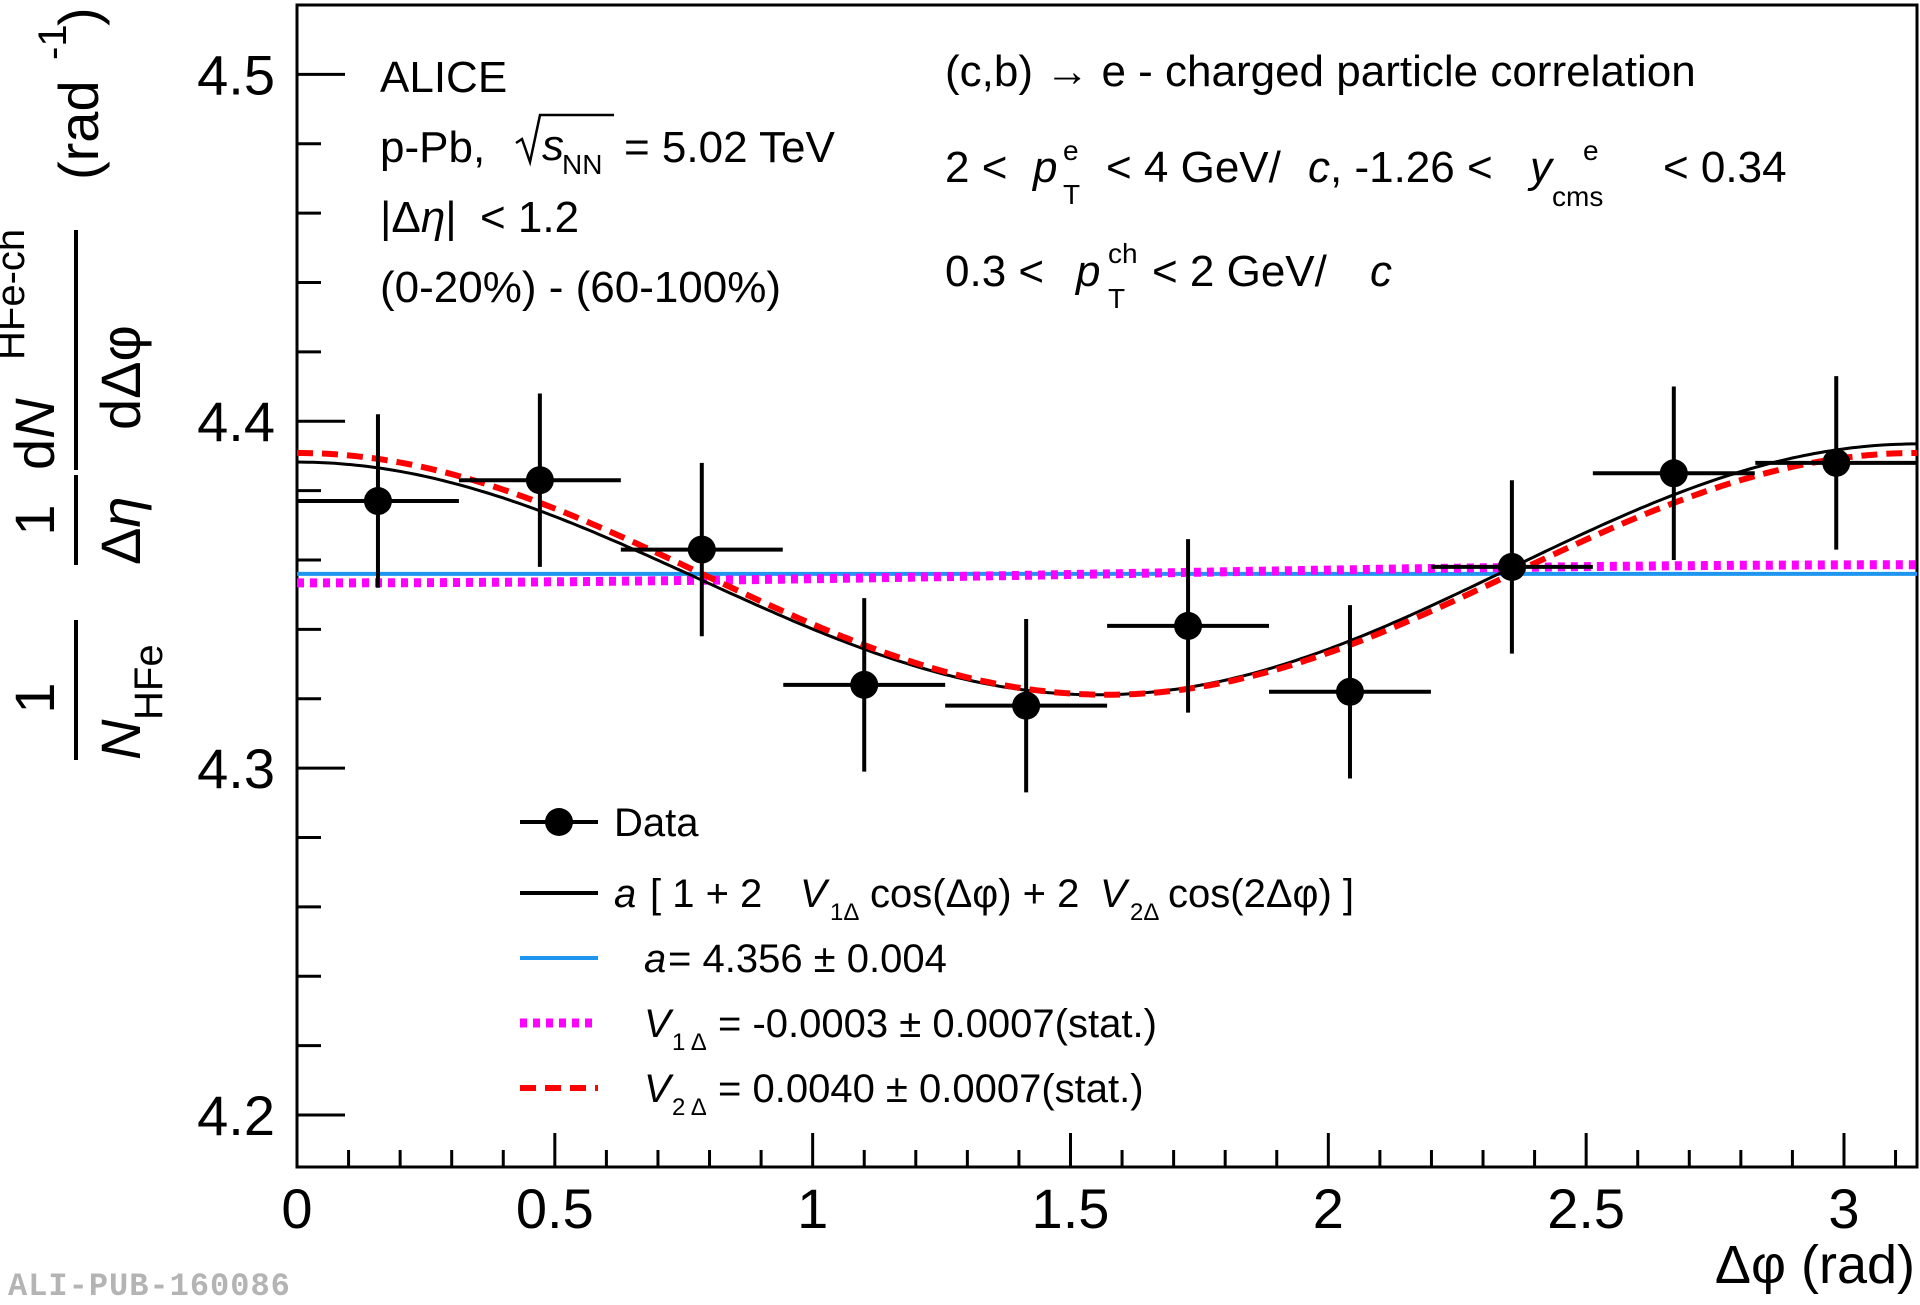 The width and height of the screenshot is (1920, 1305). Describe the element at coordinates (1240, 271) in the screenshot. I see `pt-ch-range-b: < 2 GeV/` at that location.